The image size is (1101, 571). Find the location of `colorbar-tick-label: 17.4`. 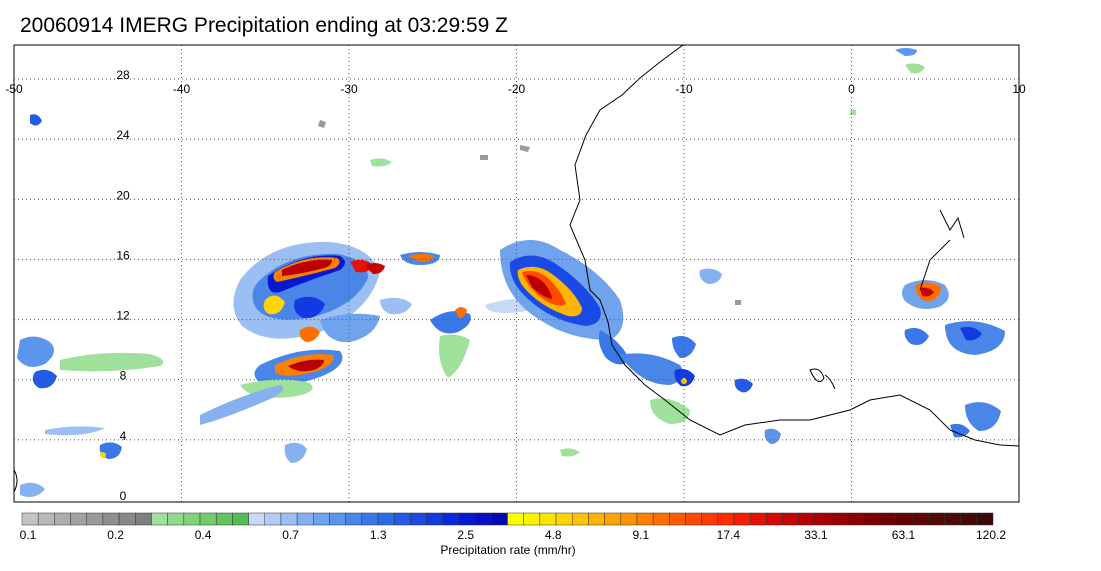

colorbar-tick-label: 17.4 is located at coordinates (728, 535).